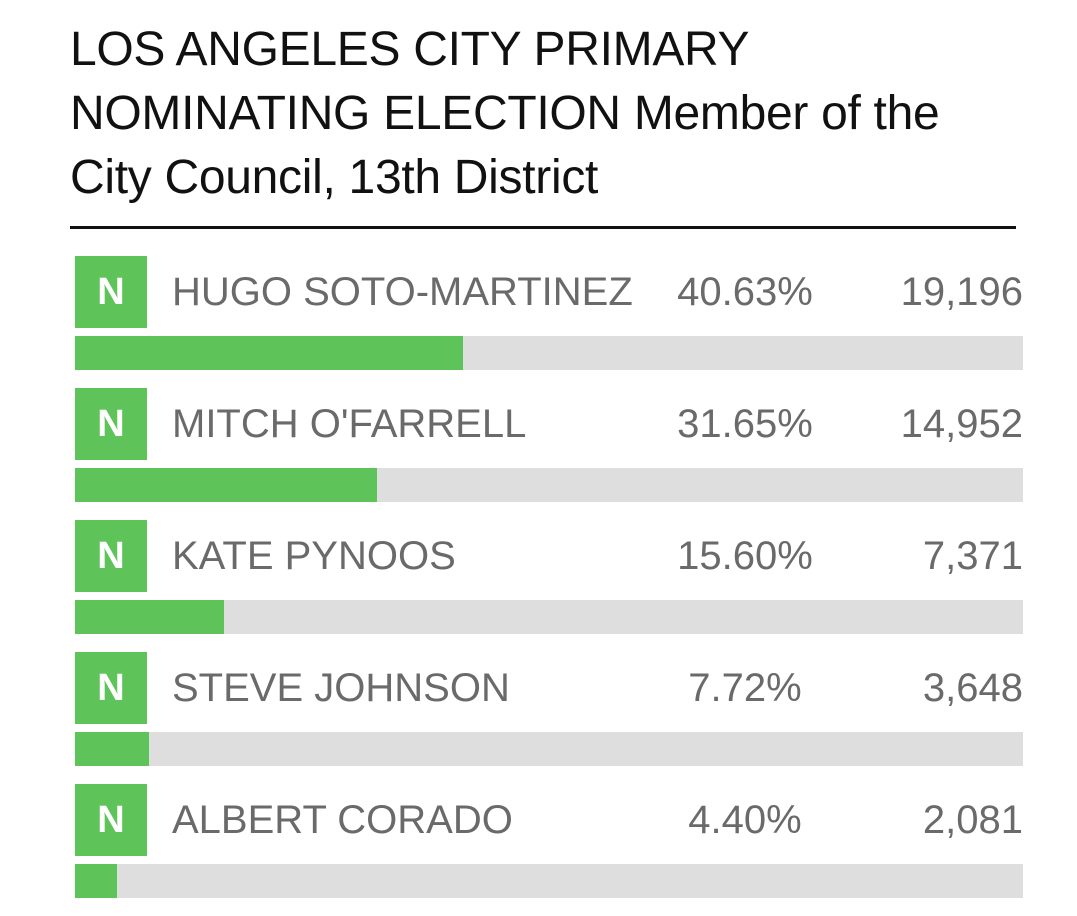 Image resolution: width=1077 pixels, height=916 pixels. I want to click on candidate-row: N ALBERT CORADO 4.40% 2,081, so click(549, 850).